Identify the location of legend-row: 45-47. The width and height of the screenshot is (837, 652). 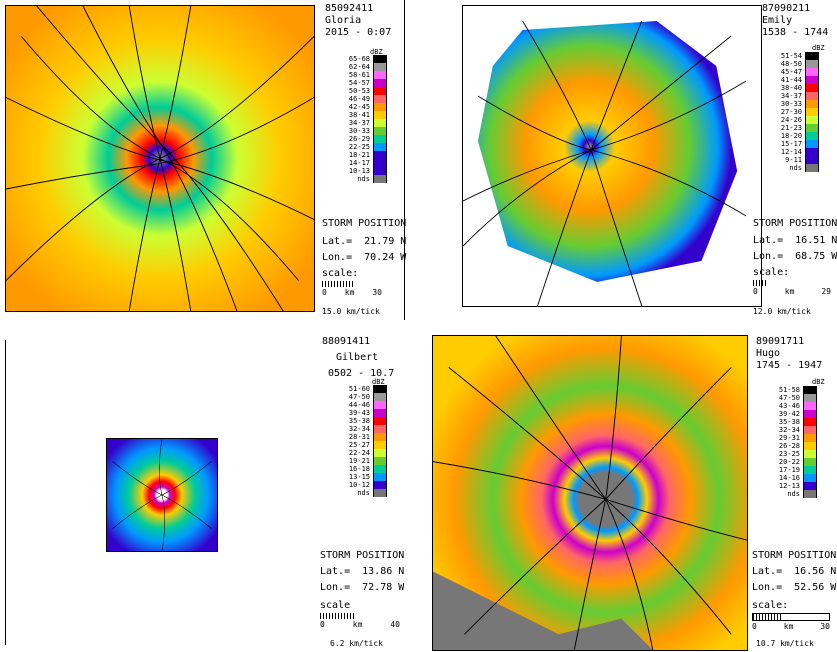
(793, 72).